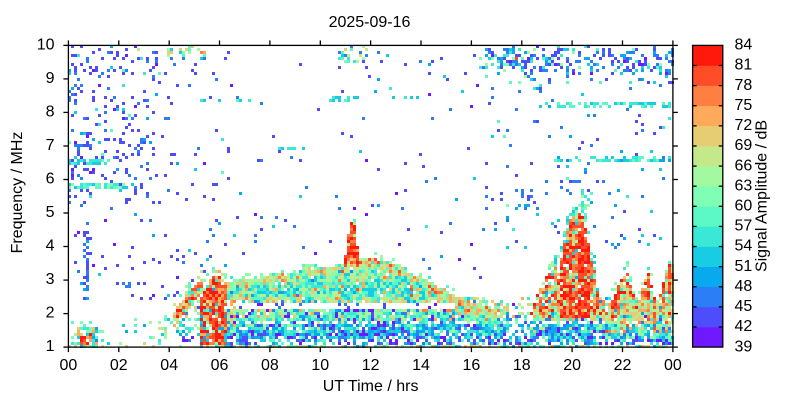 This screenshot has width=800, height=405. Describe the element at coordinates (50, 212) in the screenshot. I see `svg-text: 5` at that location.